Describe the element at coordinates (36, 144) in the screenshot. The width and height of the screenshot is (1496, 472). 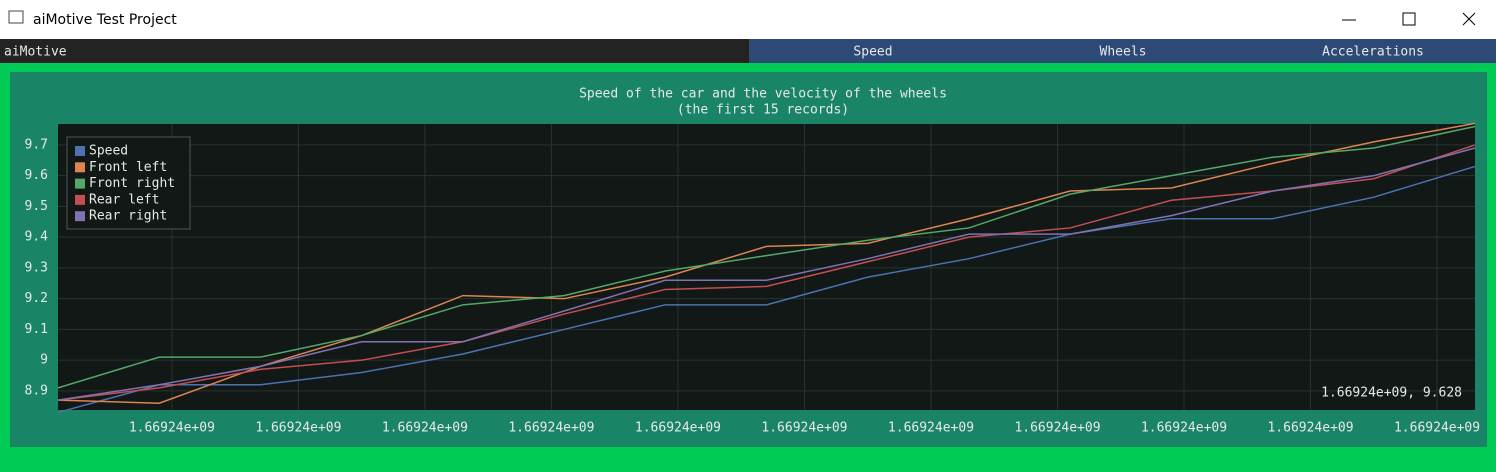
I see `y-tick-label: 9.7` at that location.